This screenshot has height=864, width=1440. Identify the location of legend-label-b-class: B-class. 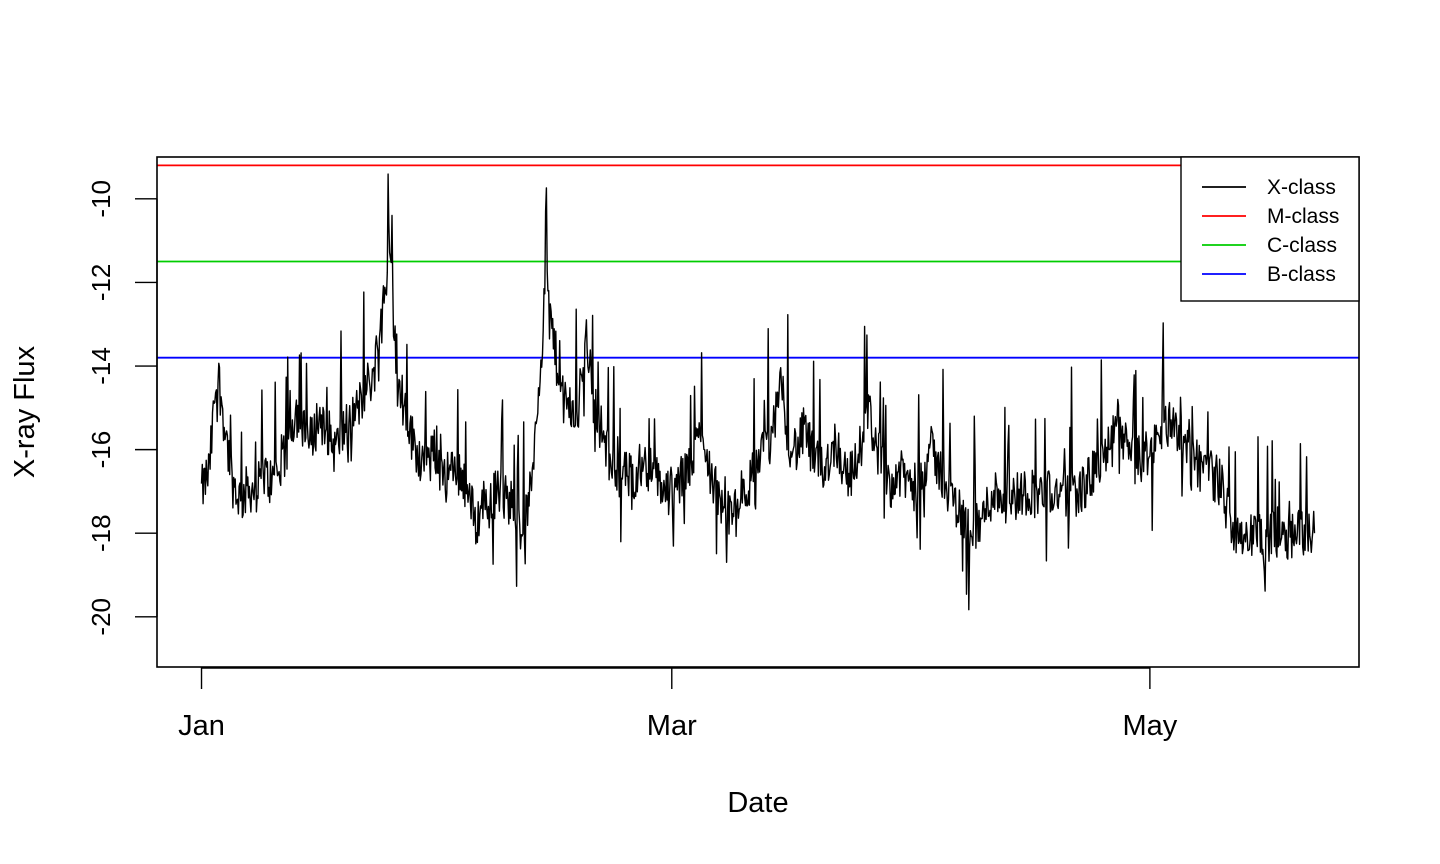
(1301, 274).